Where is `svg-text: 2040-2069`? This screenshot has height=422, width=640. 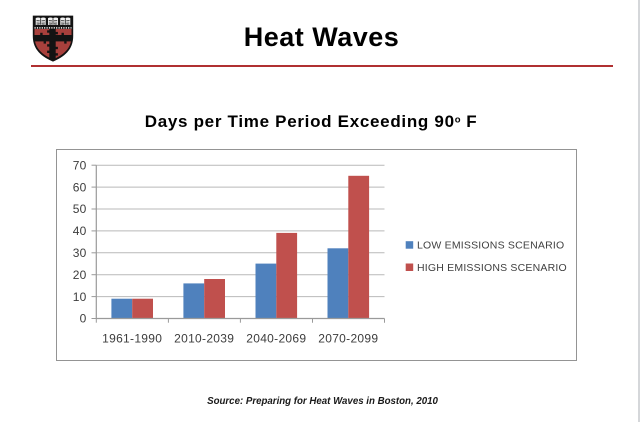
svg-text: 2040-2069 is located at coordinates (276, 339).